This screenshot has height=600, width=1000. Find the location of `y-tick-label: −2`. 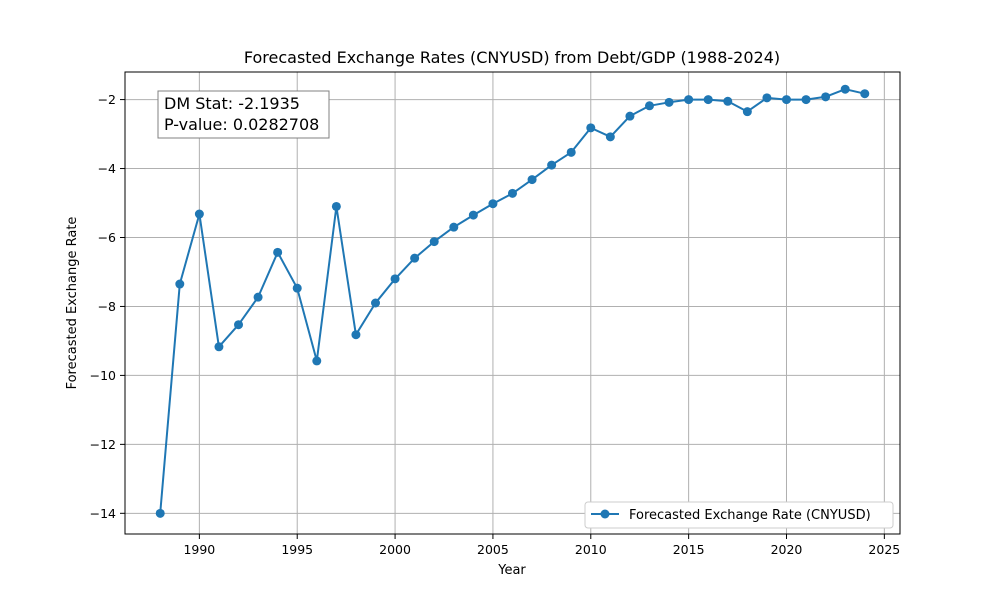

y-tick-label: −2 is located at coordinates (107, 99).